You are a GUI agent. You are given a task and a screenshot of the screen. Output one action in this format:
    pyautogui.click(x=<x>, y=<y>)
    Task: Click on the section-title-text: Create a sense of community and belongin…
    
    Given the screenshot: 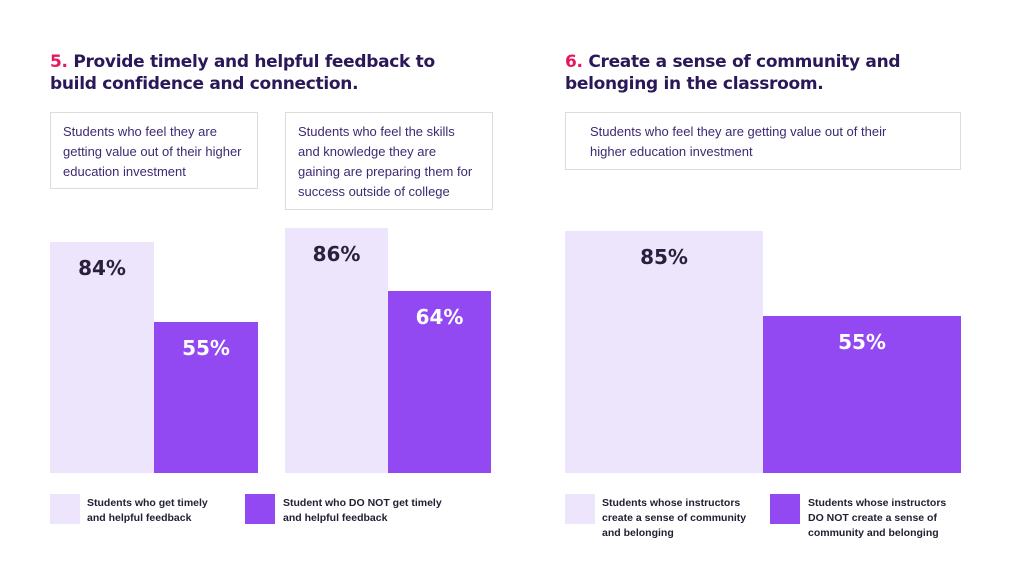 What is the action you would take?
    pyautogui.click(x=733, y=73)
    